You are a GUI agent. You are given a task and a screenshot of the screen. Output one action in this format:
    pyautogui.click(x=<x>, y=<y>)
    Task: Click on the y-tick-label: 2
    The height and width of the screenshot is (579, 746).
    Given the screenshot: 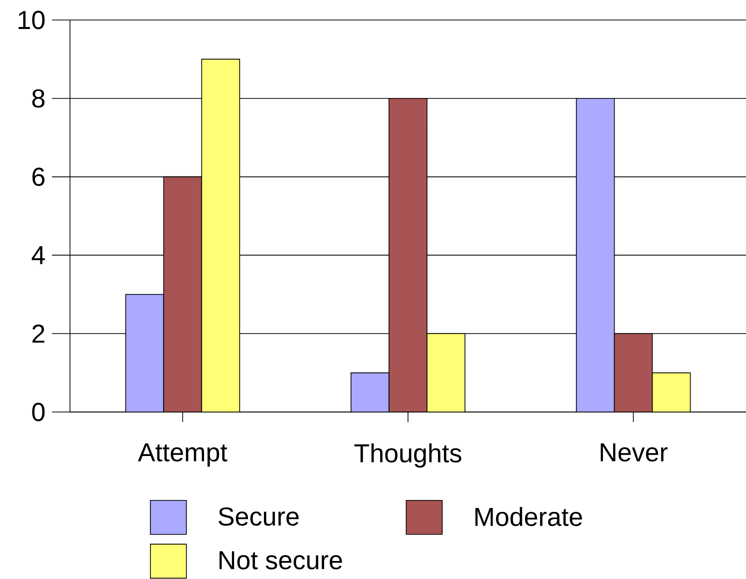 What is the action you would take?
    pyautogui.click(x=38, y=333)
    